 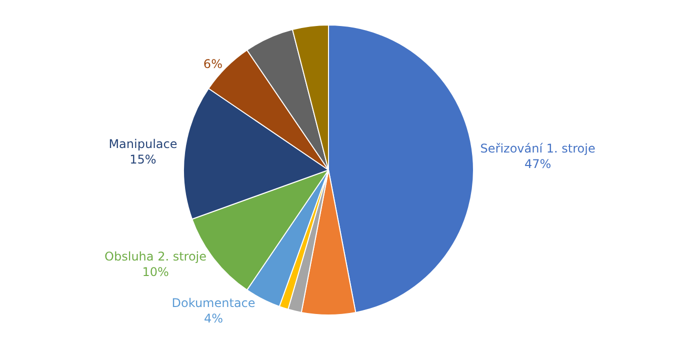 What do you see at coordinates (538, 164) in the screenshot?
I see `data-label: 47%` at bounding box center [538, 164].